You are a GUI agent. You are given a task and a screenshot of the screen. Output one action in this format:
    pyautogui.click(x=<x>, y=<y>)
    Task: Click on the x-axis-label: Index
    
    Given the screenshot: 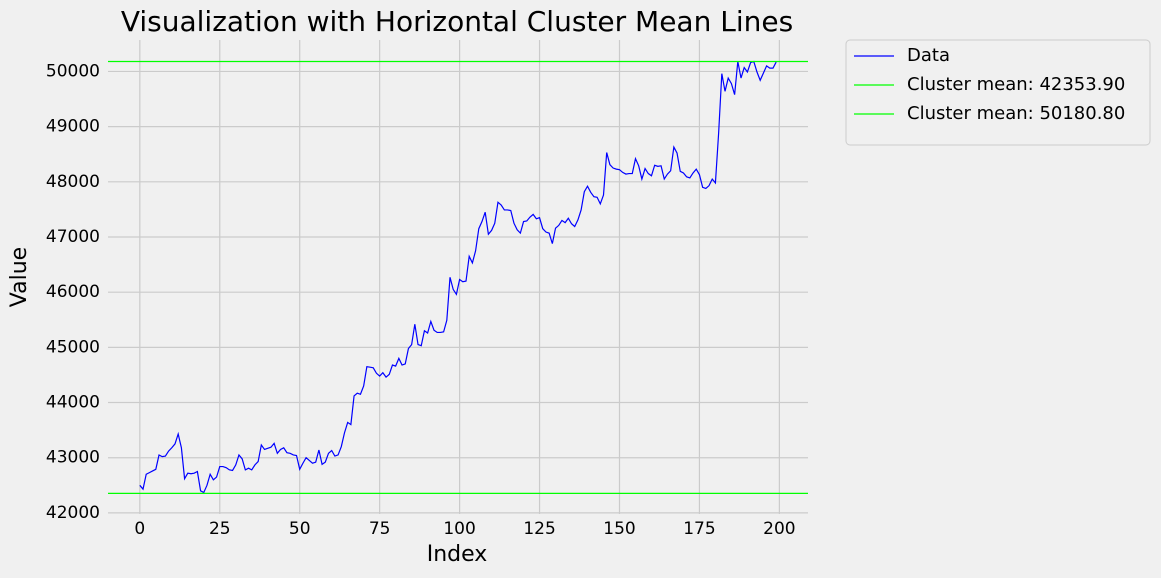 What is the action you would take?
    pyautogui.click(x=457, y=554)
    